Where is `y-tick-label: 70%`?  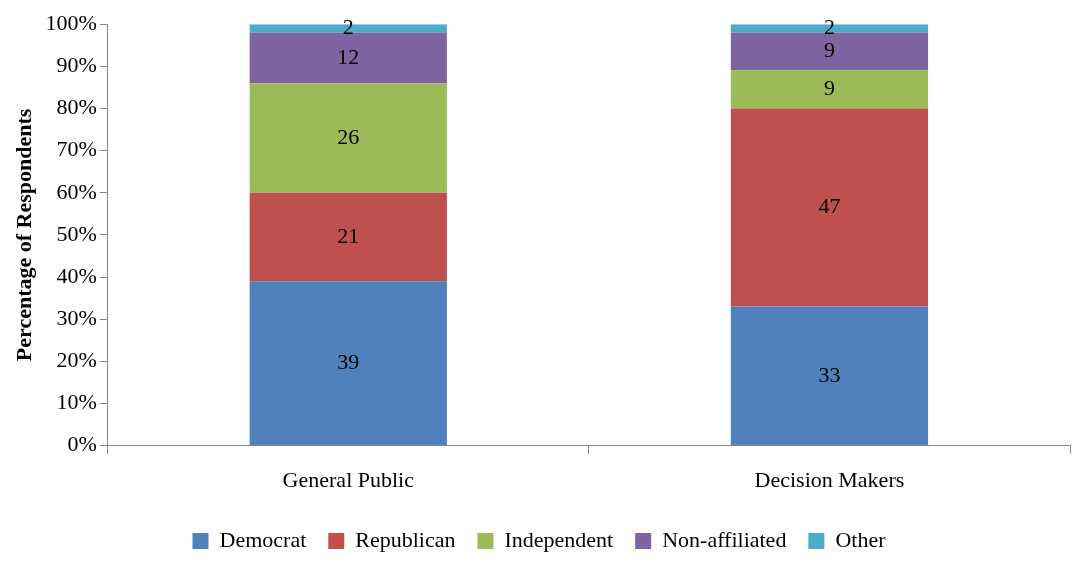 y-tick-label: 70% is located at coordinates (76, 149).